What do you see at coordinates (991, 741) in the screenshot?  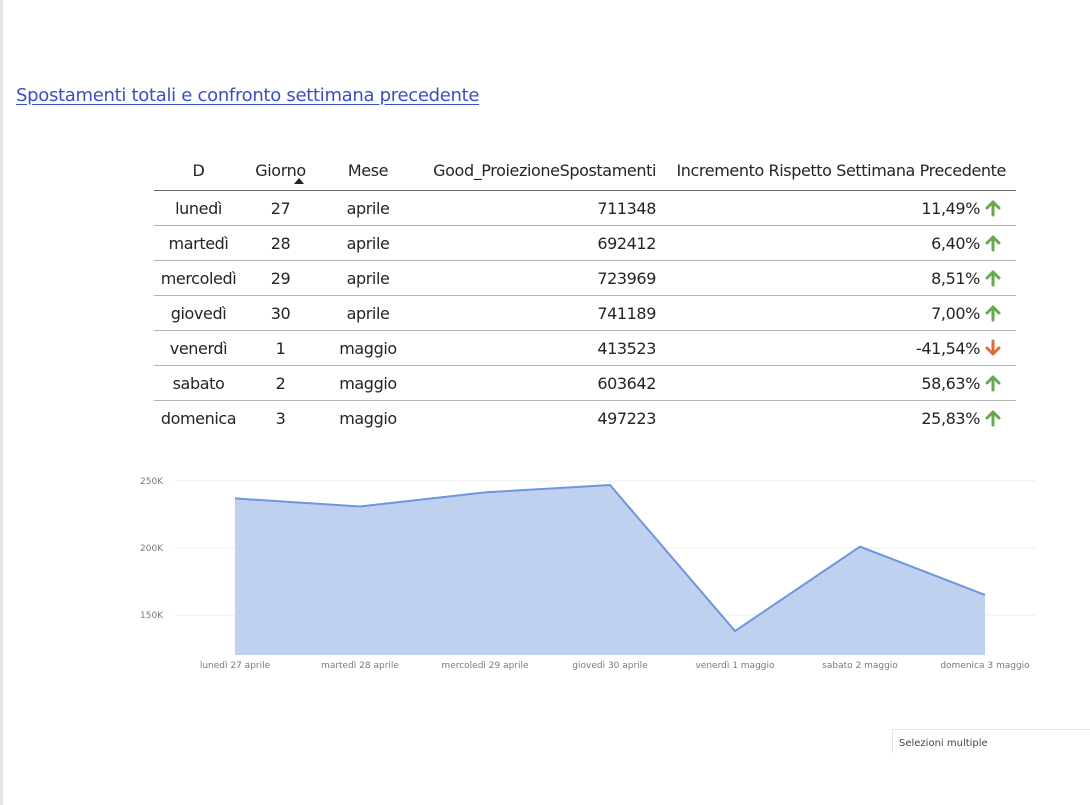 I see `multi-select-slicer: Selezioni multiple` at bounding box center [991, 741].